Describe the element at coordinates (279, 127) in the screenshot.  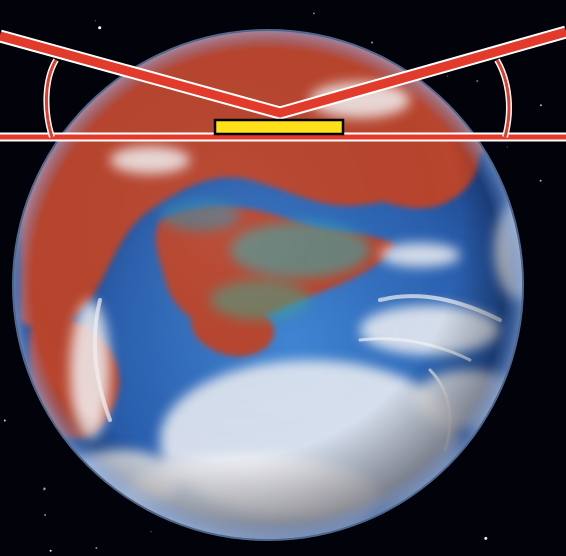
I see `highlight-bar` at that location.